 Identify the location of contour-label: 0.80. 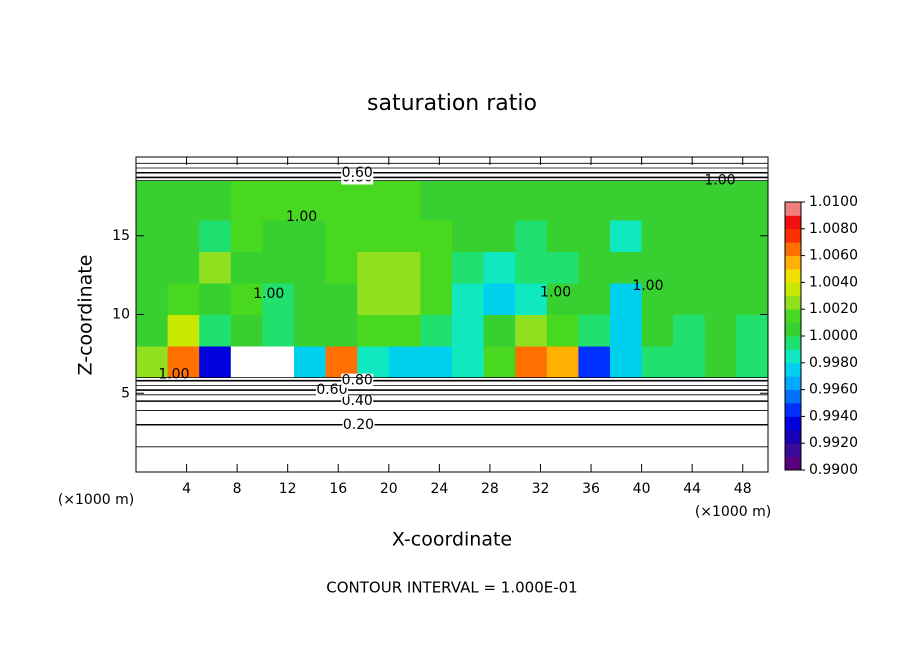
(357, 381).